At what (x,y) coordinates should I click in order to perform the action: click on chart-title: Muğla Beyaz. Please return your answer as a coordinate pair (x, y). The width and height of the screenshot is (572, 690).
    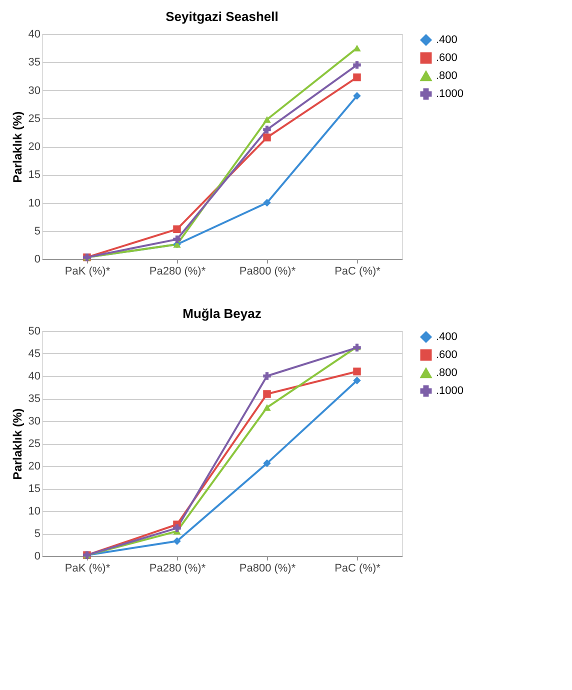
    Looking at the image, I should click on (222, 313).